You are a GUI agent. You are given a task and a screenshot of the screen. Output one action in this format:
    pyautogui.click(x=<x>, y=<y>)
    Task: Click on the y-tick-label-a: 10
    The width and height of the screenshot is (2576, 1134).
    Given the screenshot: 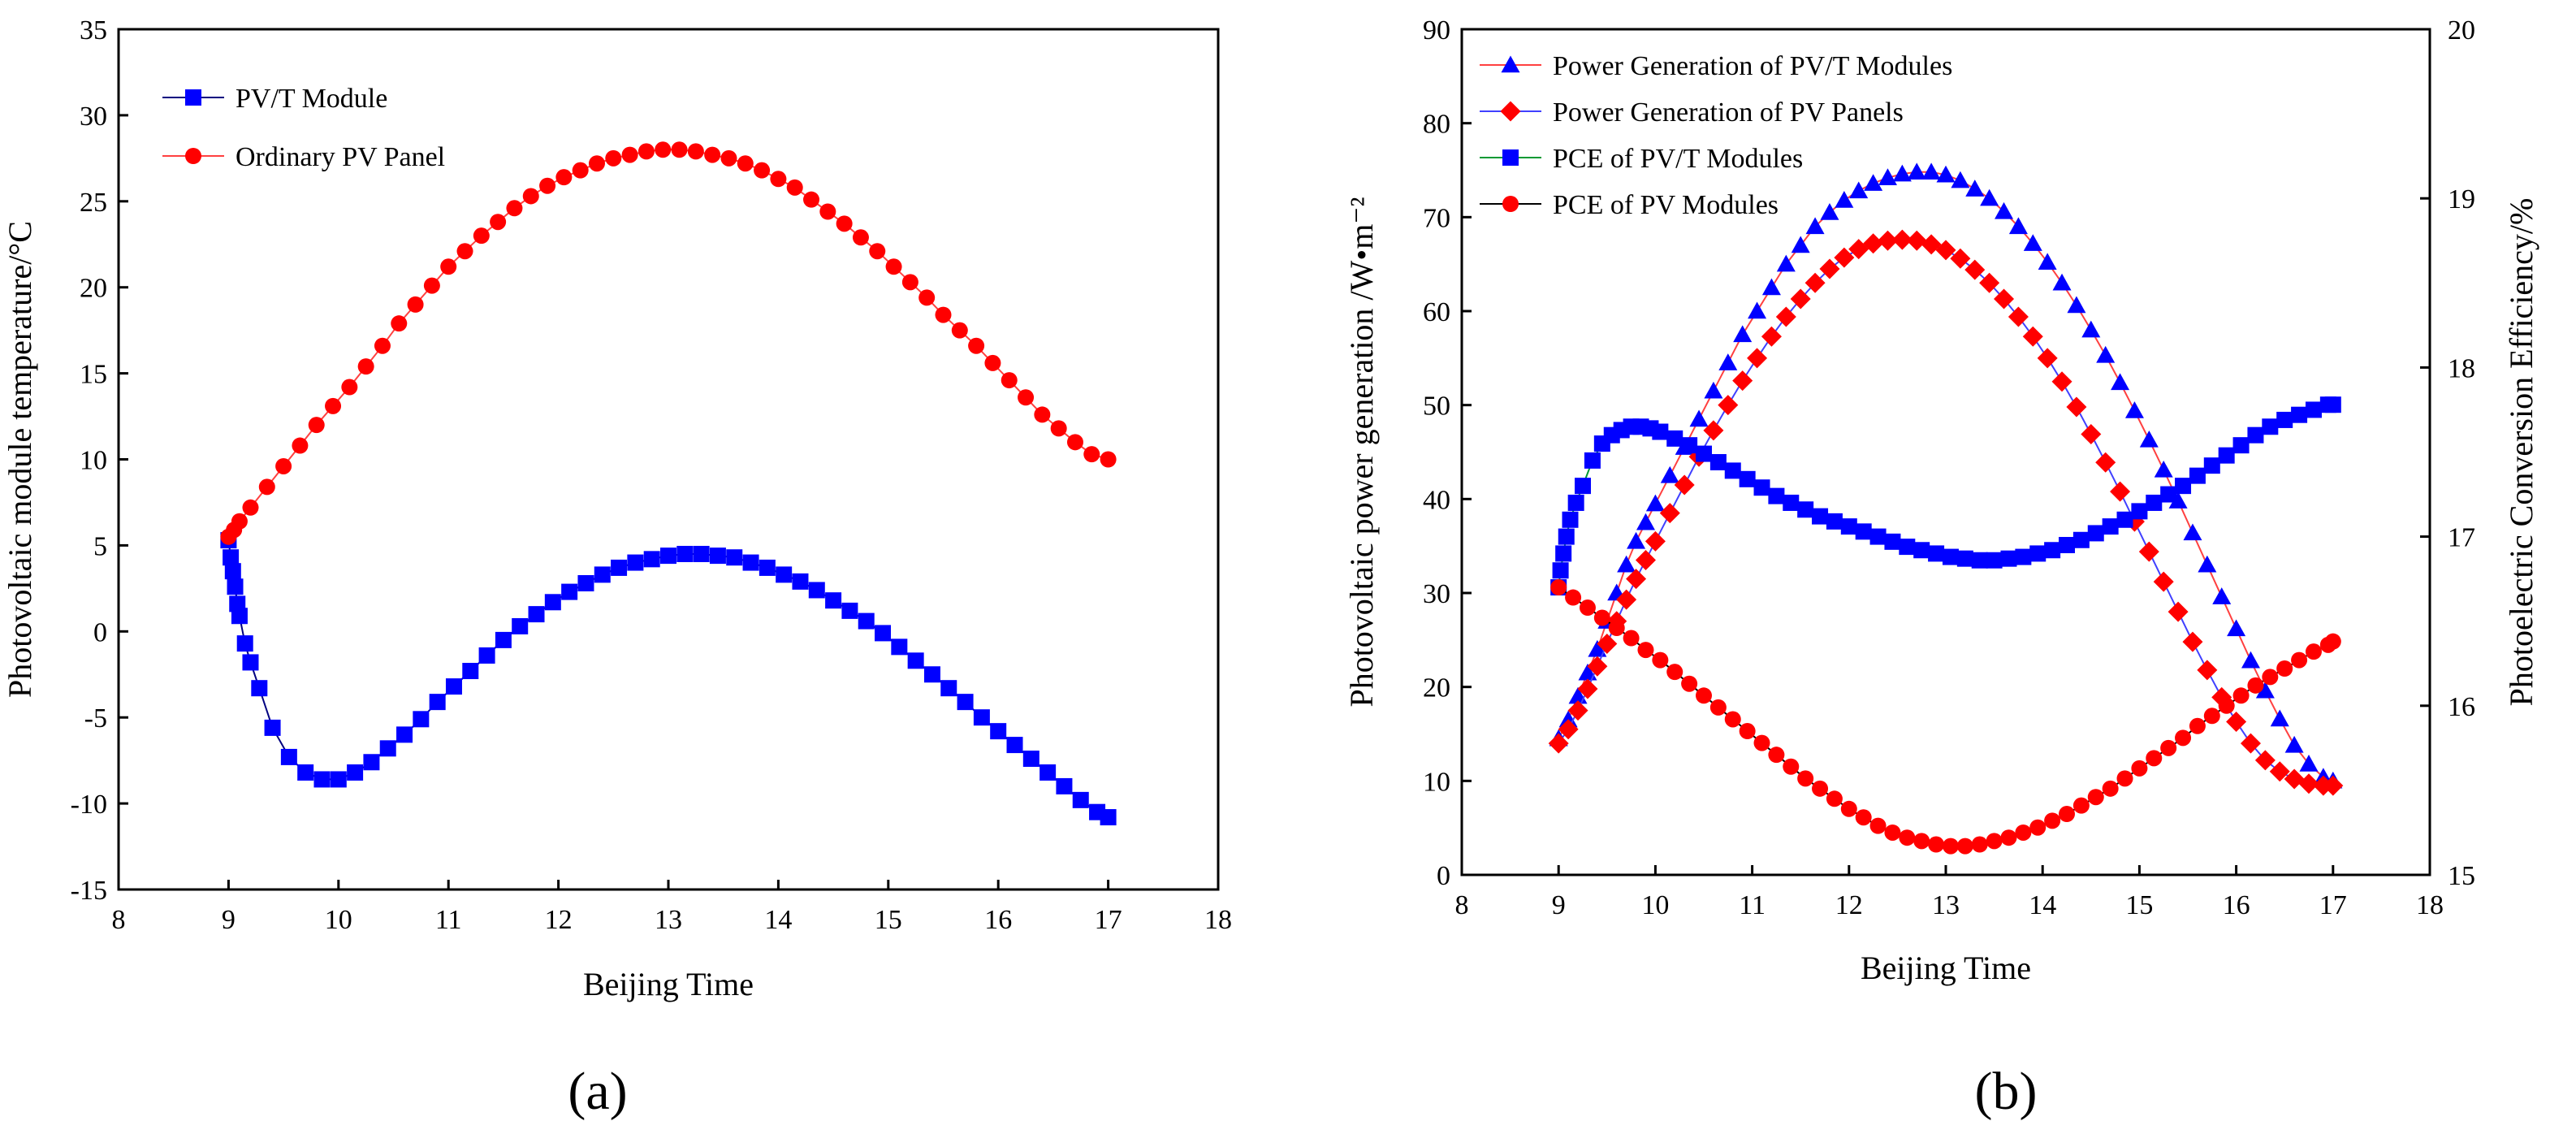 What is the action you would take?
    pyautogui.click(x=94, y=461)
    